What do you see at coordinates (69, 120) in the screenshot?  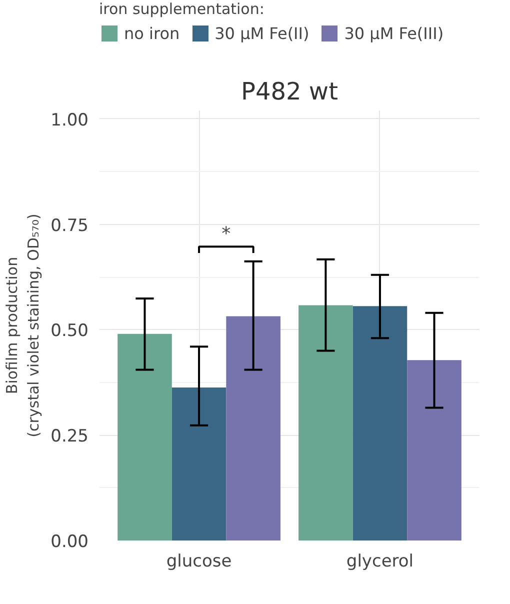 I see `y-tick-label: 1.00` at bounding box center [69, 120].